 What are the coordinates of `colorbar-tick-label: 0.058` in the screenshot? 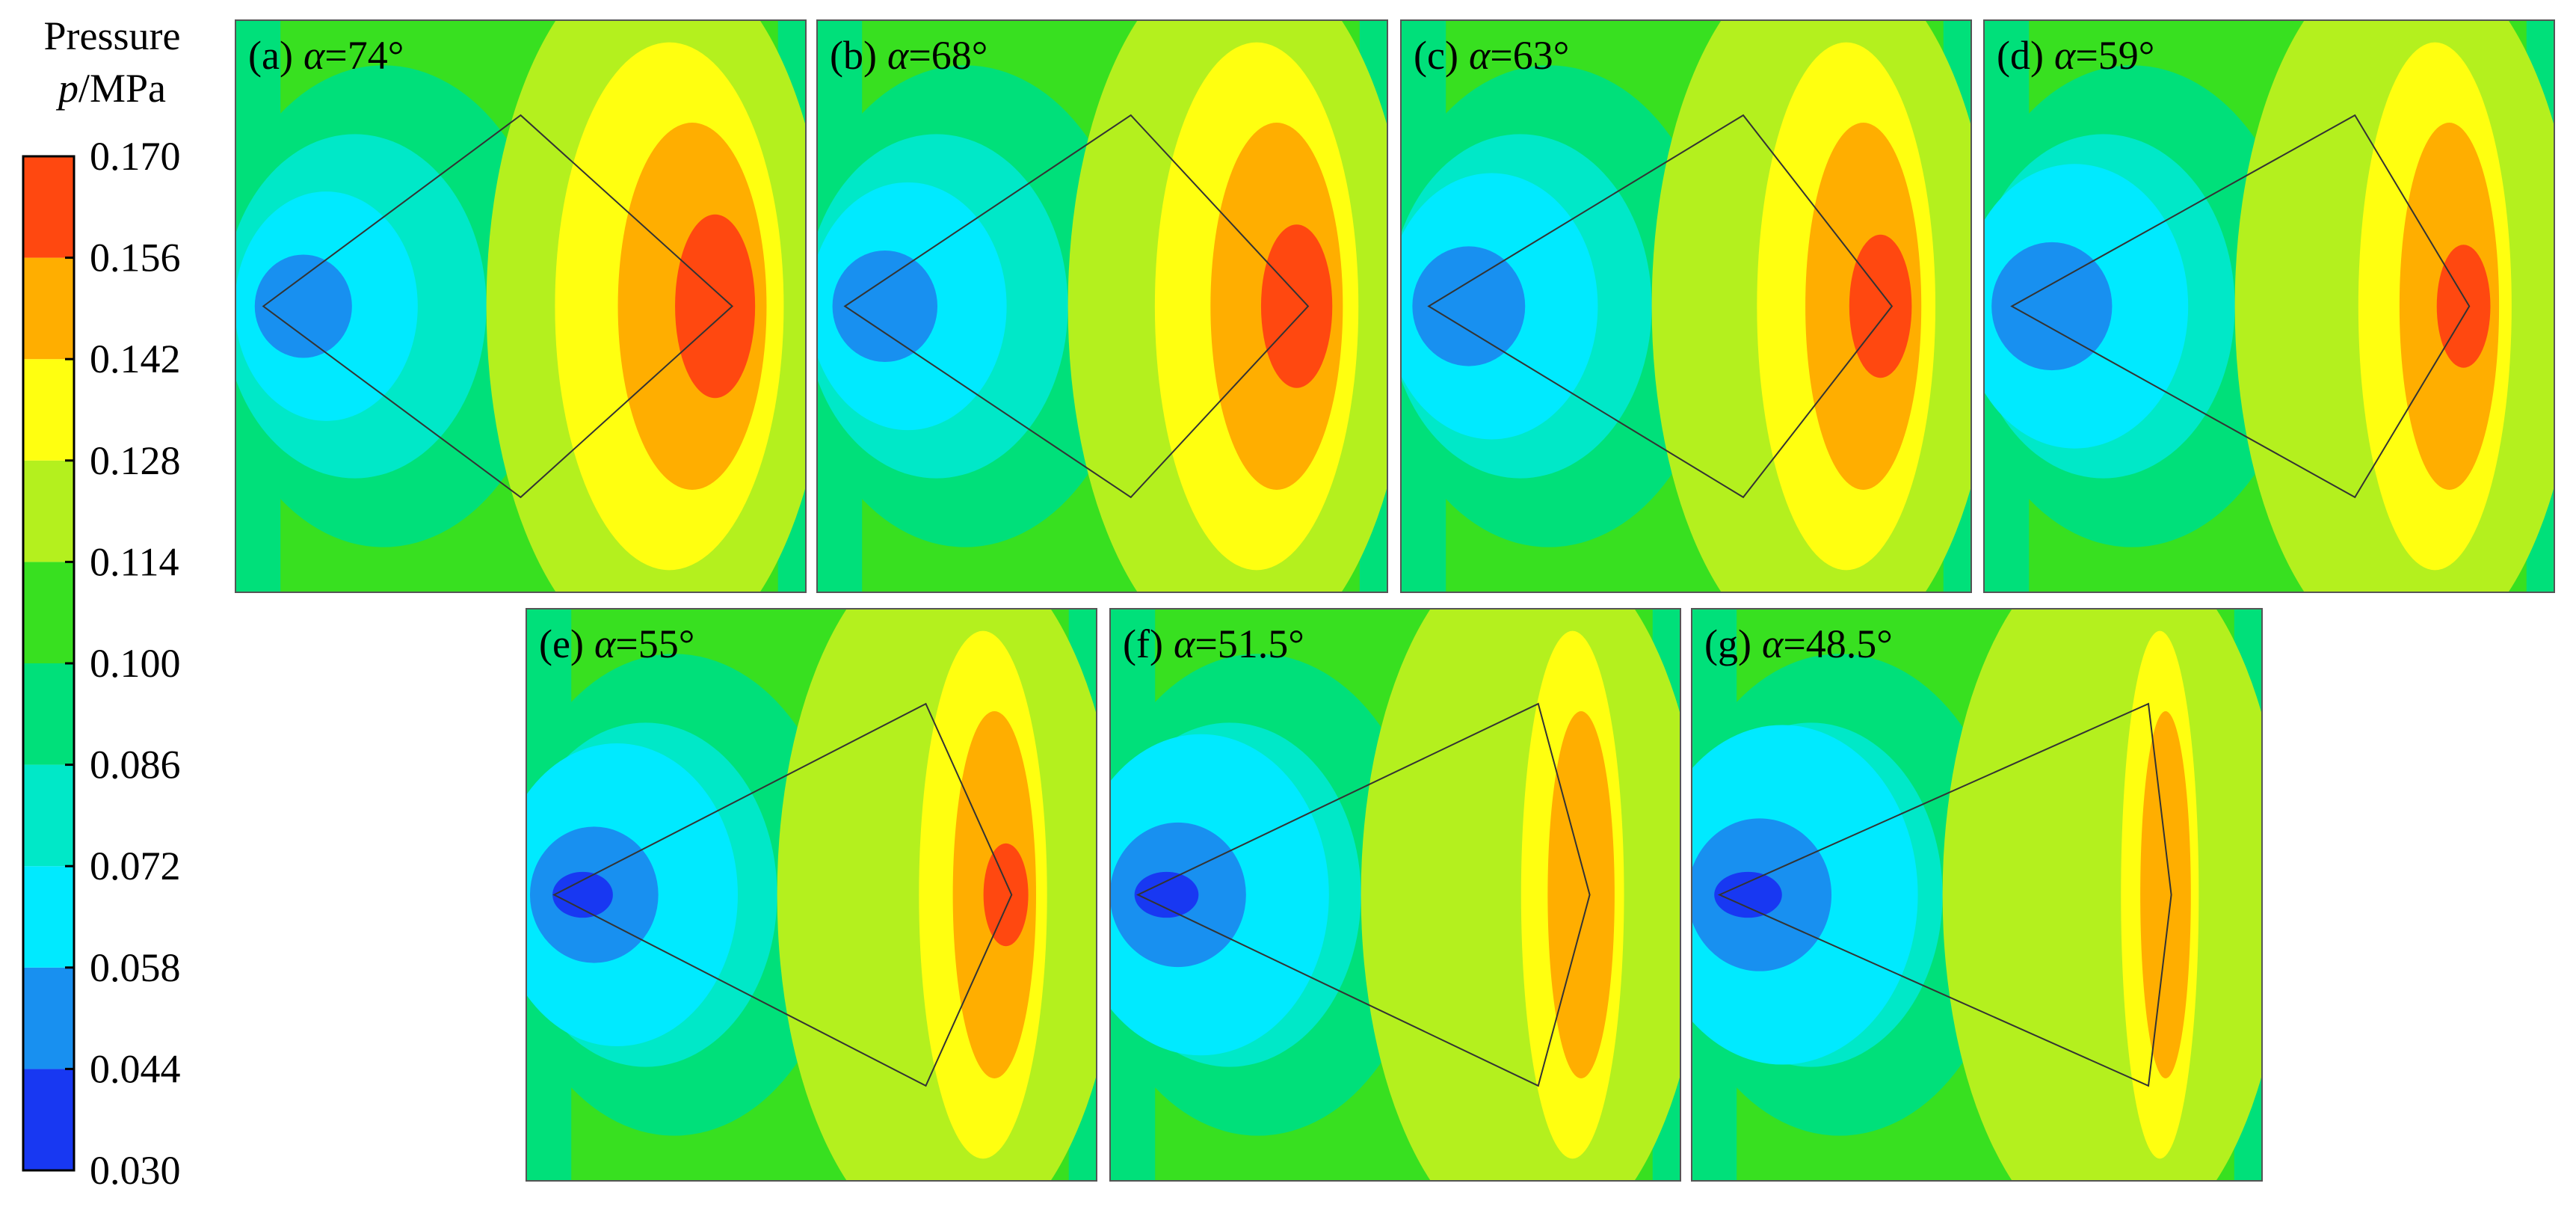 It's located at (135, 967).